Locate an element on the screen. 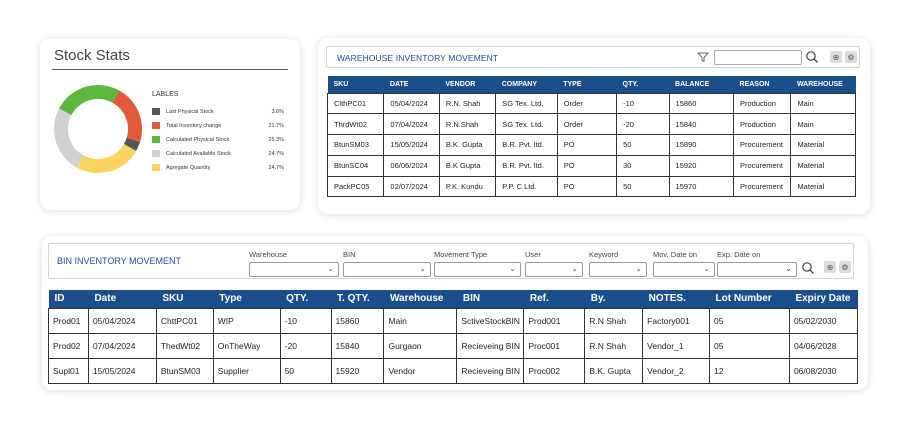 The height and width of the screenshot is (438, 904). column-header: BALANCE is located at coordinates (701, 84).